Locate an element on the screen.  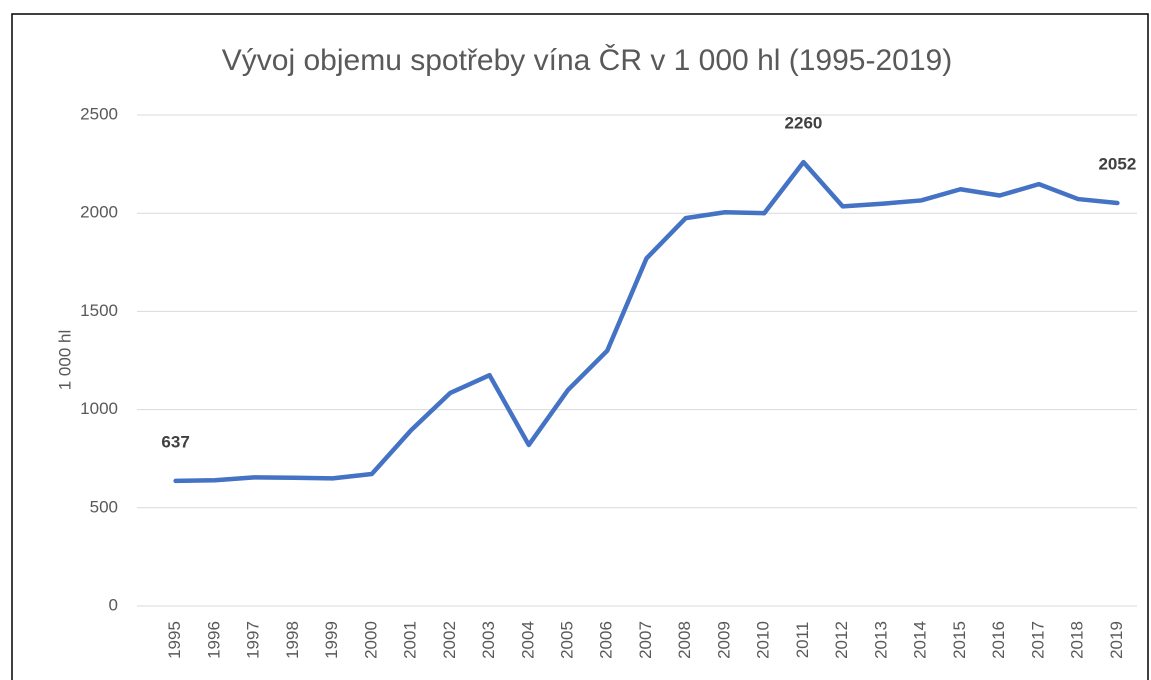
x-tick-label: 2007 is located at coordinates (645, 640).